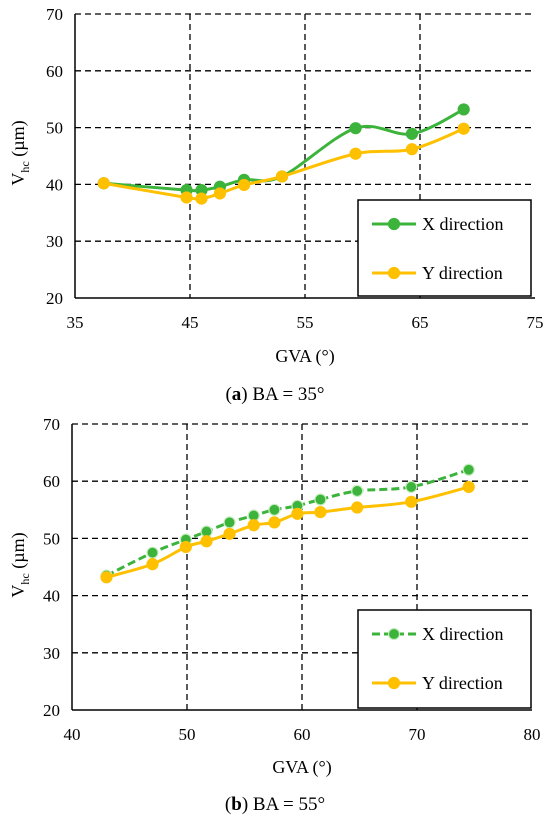 The image size is (550, 820). I want to click on x-tick-label: 80, so click(532, 734).